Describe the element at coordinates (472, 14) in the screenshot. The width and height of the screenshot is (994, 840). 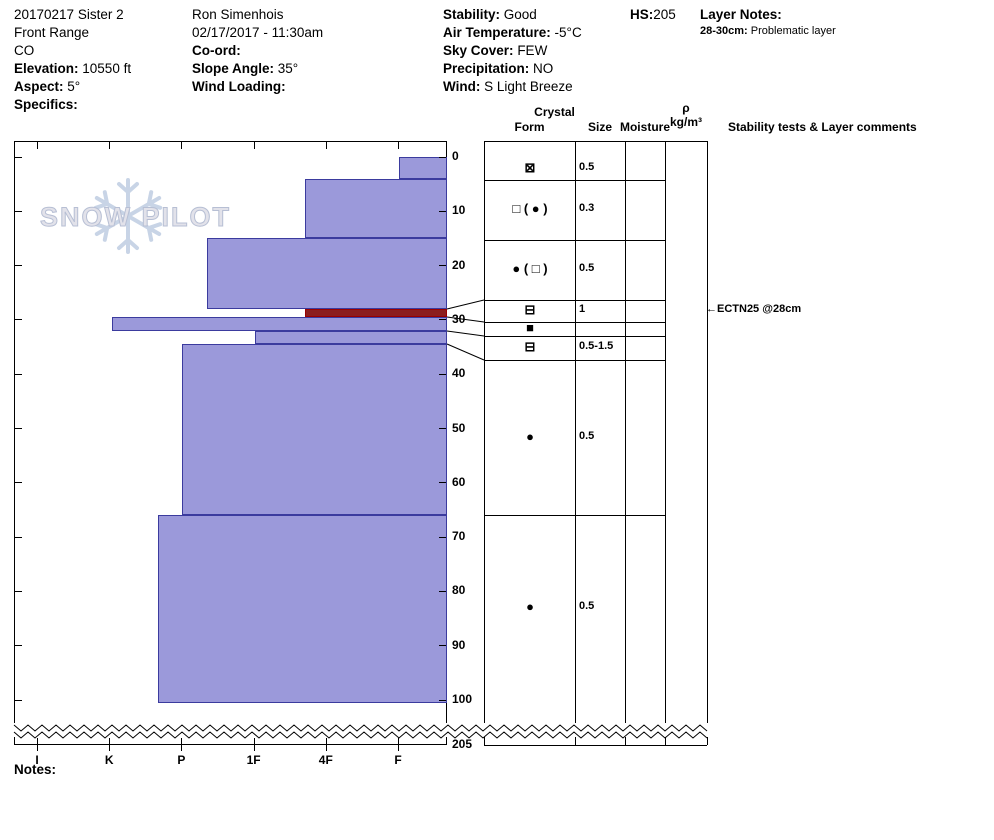
I see `stability-label: Stability:` at that location.